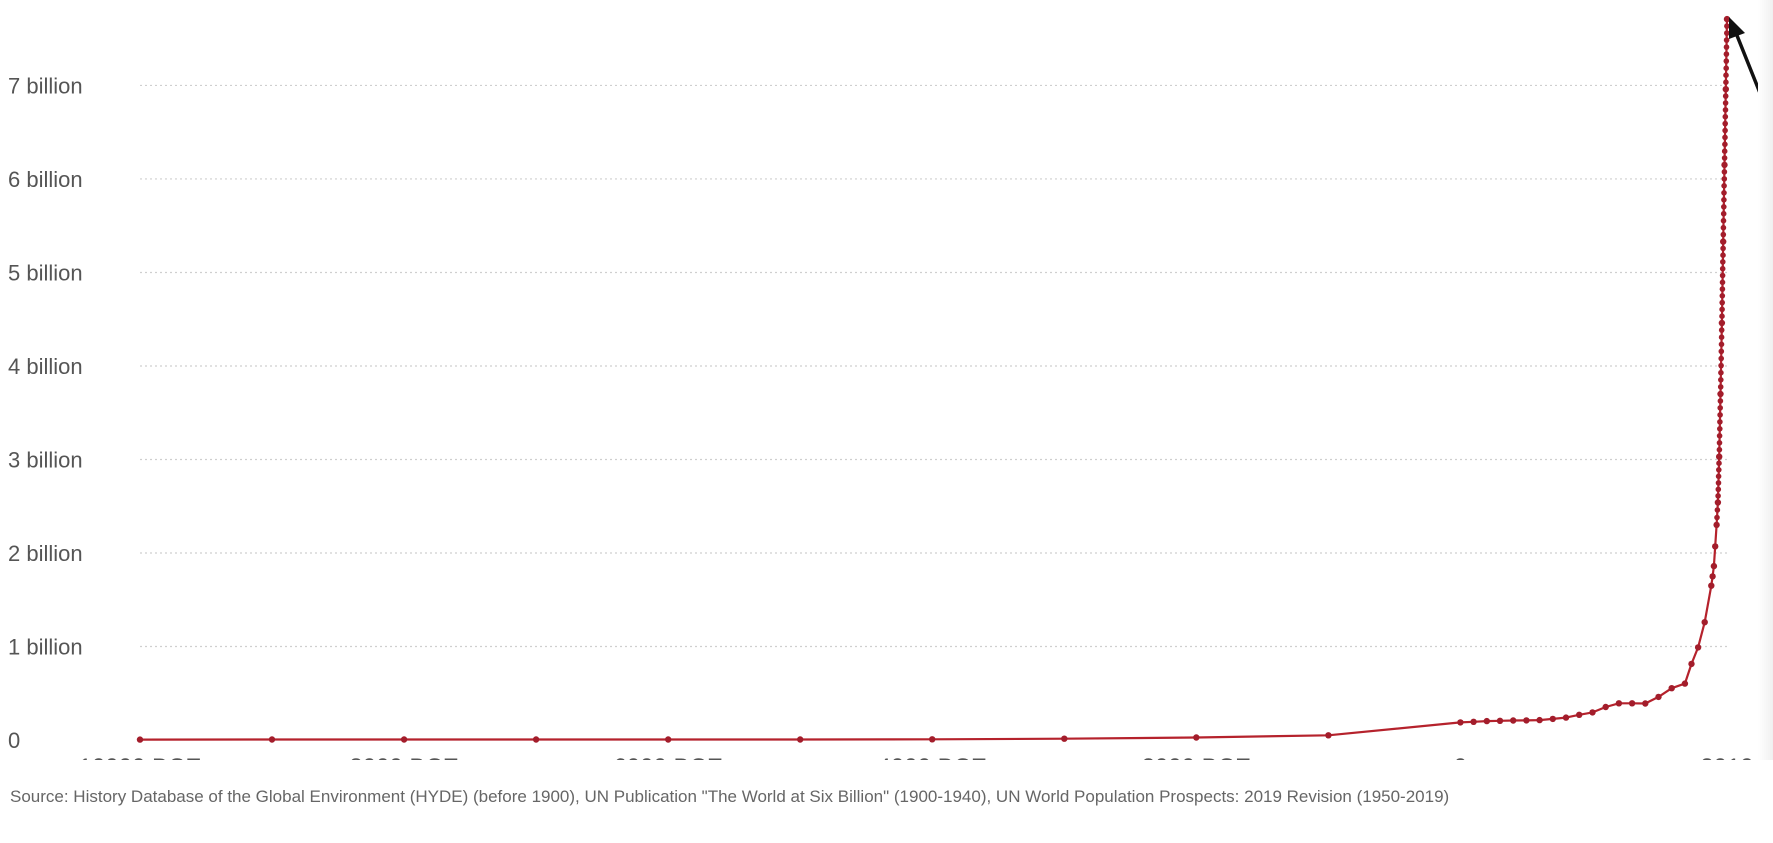 The width and height of the screenshot is (1773, 843). Describe the element at coordinates (1196, 757) in the screenshot. I see `x-tick-label: 2000 BCE` at that location.